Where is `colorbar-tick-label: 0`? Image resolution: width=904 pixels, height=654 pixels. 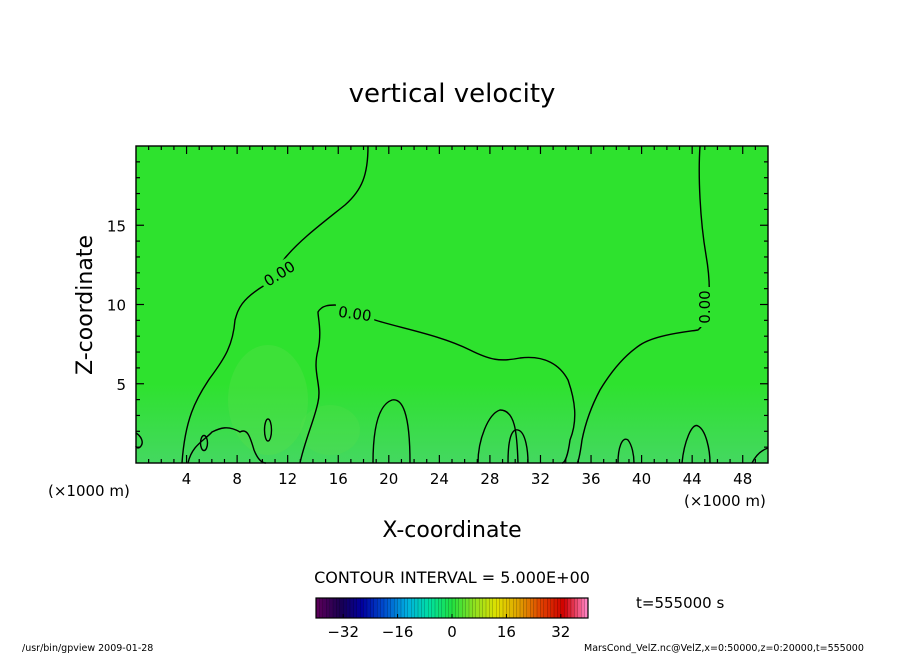
colorbar-tick-label: 0 is located at coordinates (452, 632).